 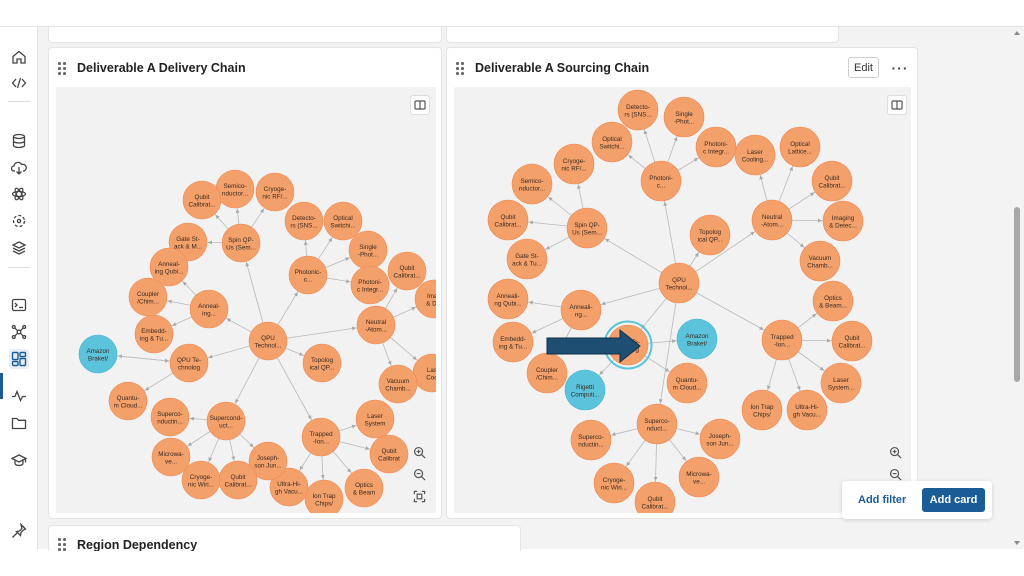 What do you see at coordinates (897, 105) in the screenshot?
I see `toggle-panel-button` at bounding box center [897, 105].